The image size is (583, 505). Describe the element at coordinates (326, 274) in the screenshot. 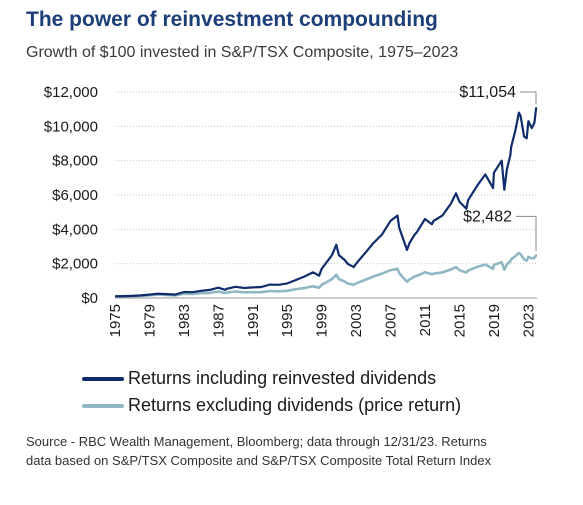

I see `series-line-price-return` at that location.